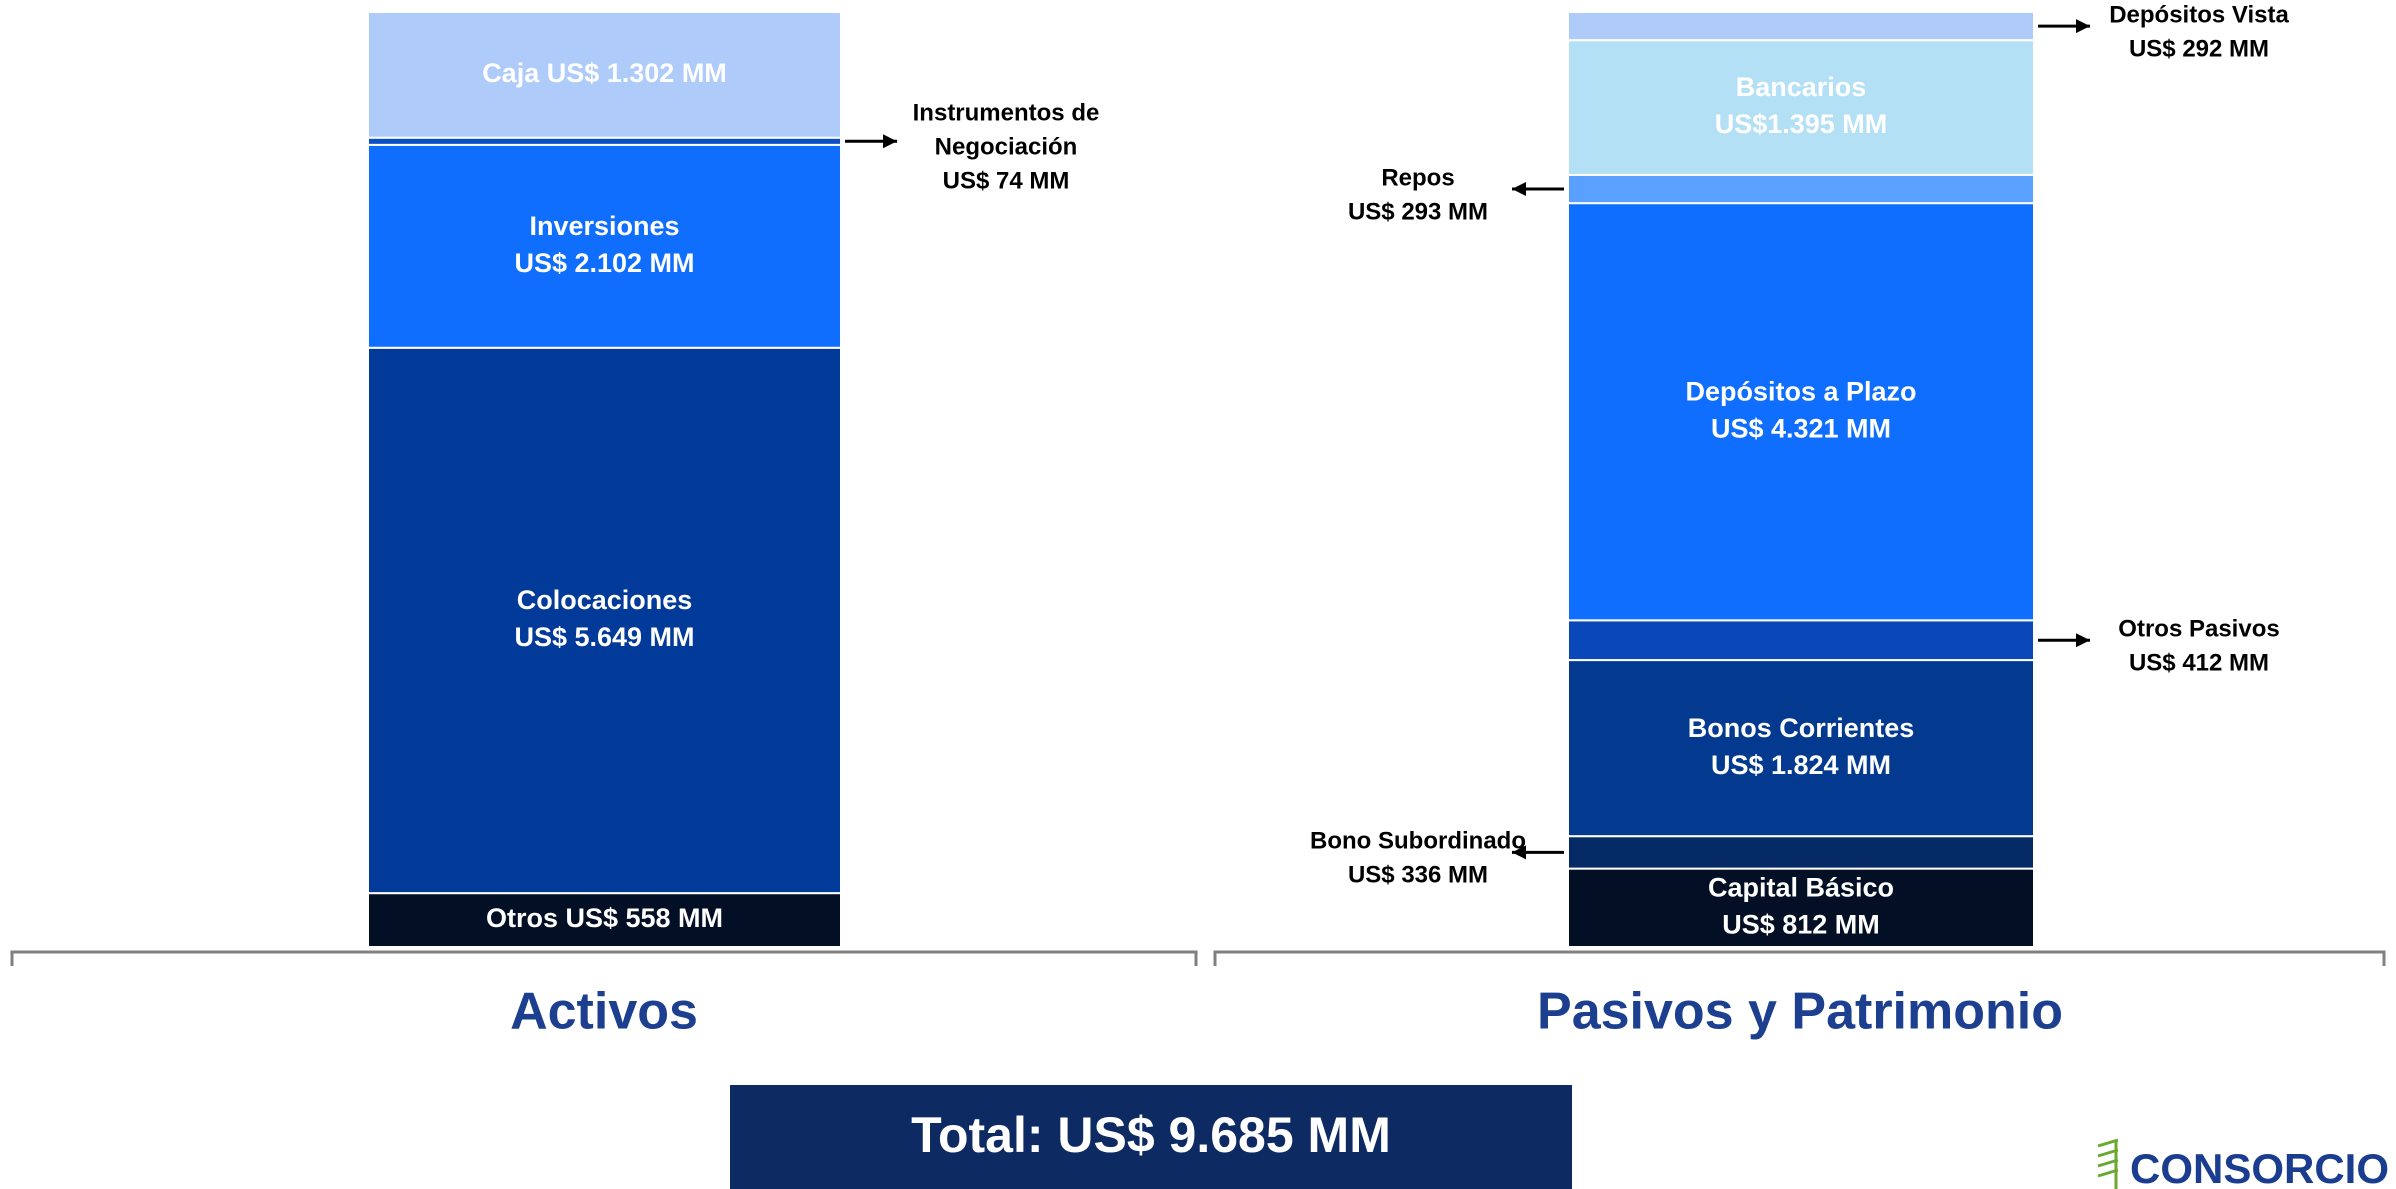  I want to click on segment-label: Otros US$ 558 MM, so click(604, 918).